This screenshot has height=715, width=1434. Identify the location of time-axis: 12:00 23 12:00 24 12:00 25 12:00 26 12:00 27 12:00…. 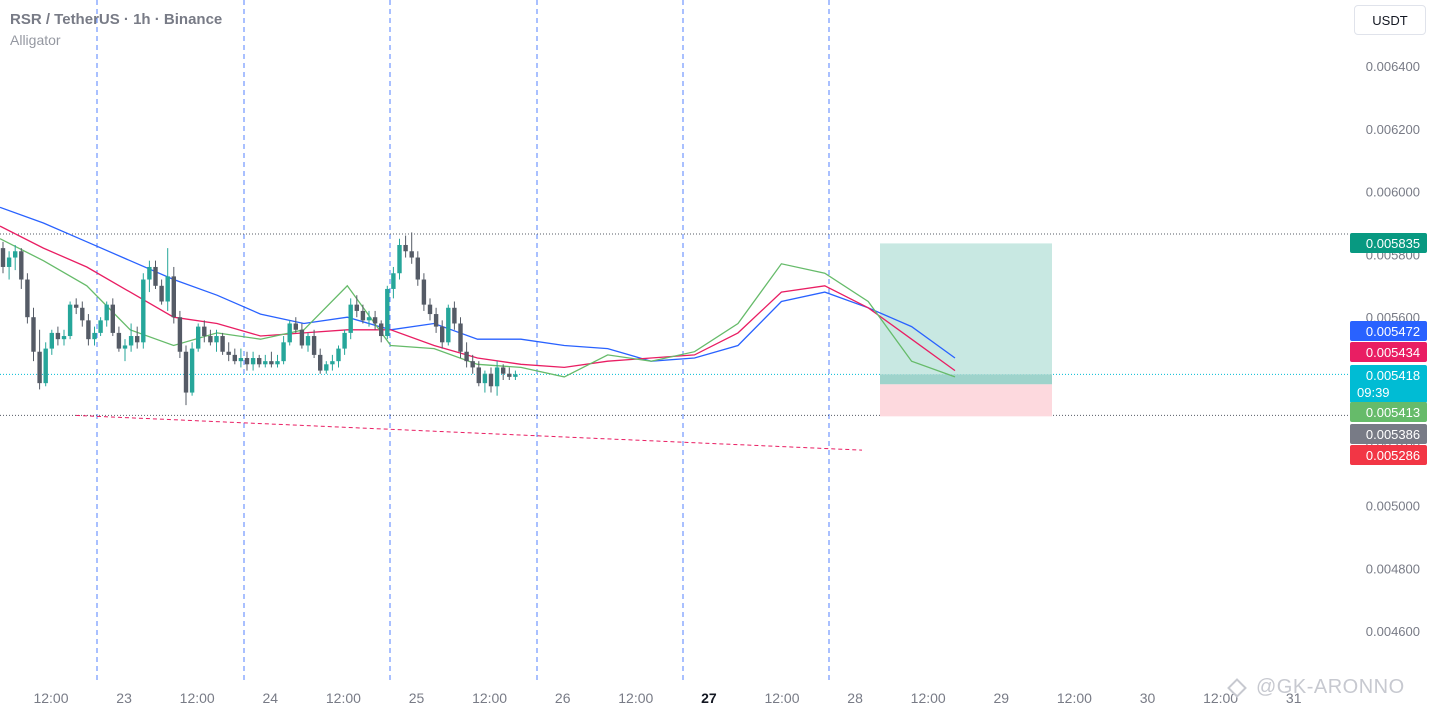
(667, 698).